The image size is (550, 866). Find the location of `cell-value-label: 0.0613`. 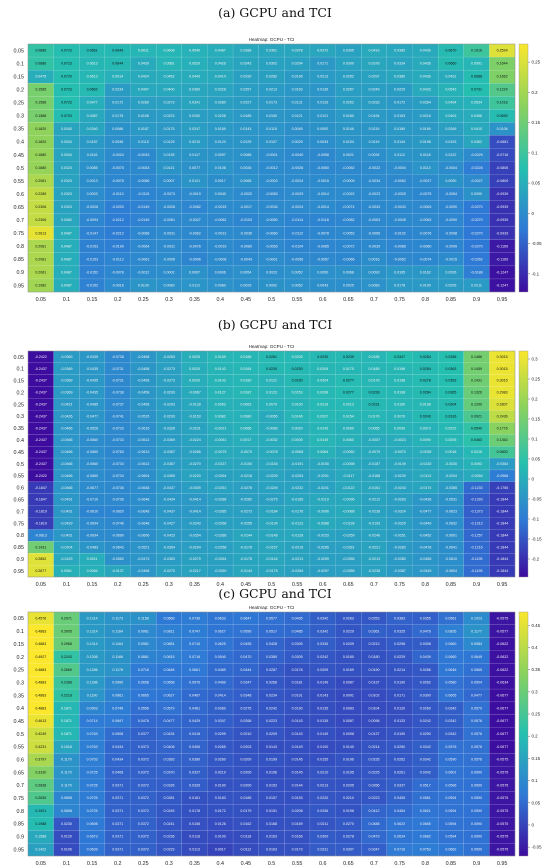

cell-value-label: 0.0613 is located at coordinates (92, 64).